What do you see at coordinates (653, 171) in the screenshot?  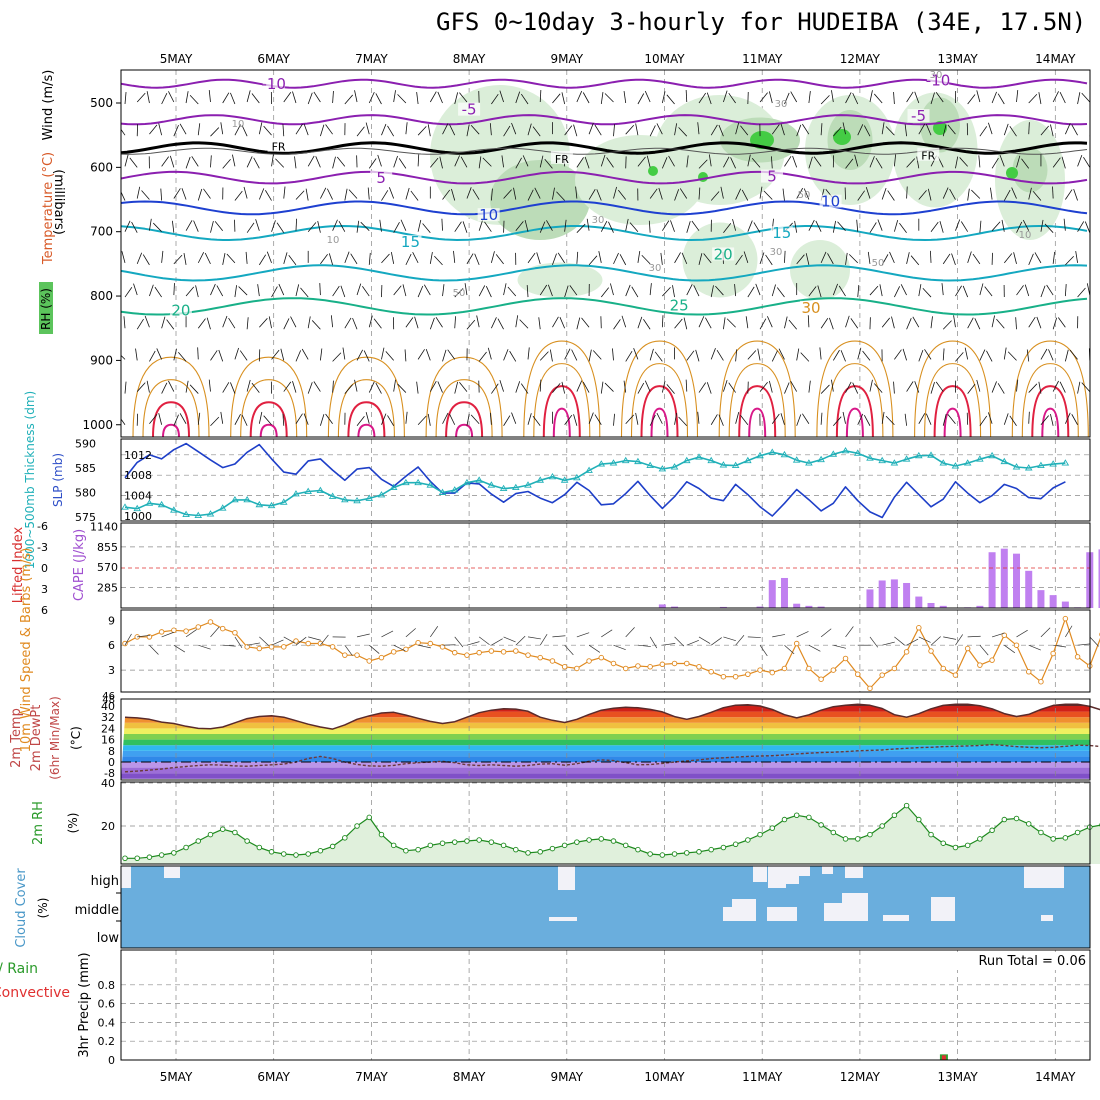 I see `rh-high-area` at bounding box center [653, 171].